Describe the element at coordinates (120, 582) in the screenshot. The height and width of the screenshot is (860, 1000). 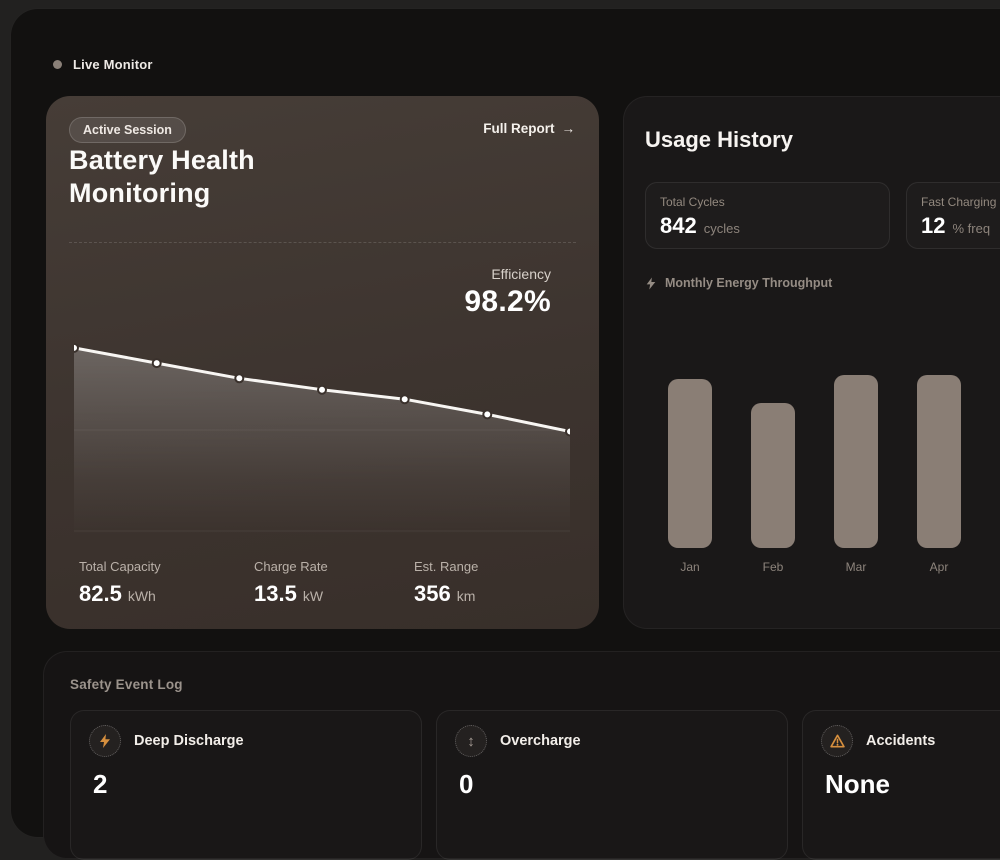
I see `stat-total-capacity: Total Capacity 82.5 kWh` at that location.